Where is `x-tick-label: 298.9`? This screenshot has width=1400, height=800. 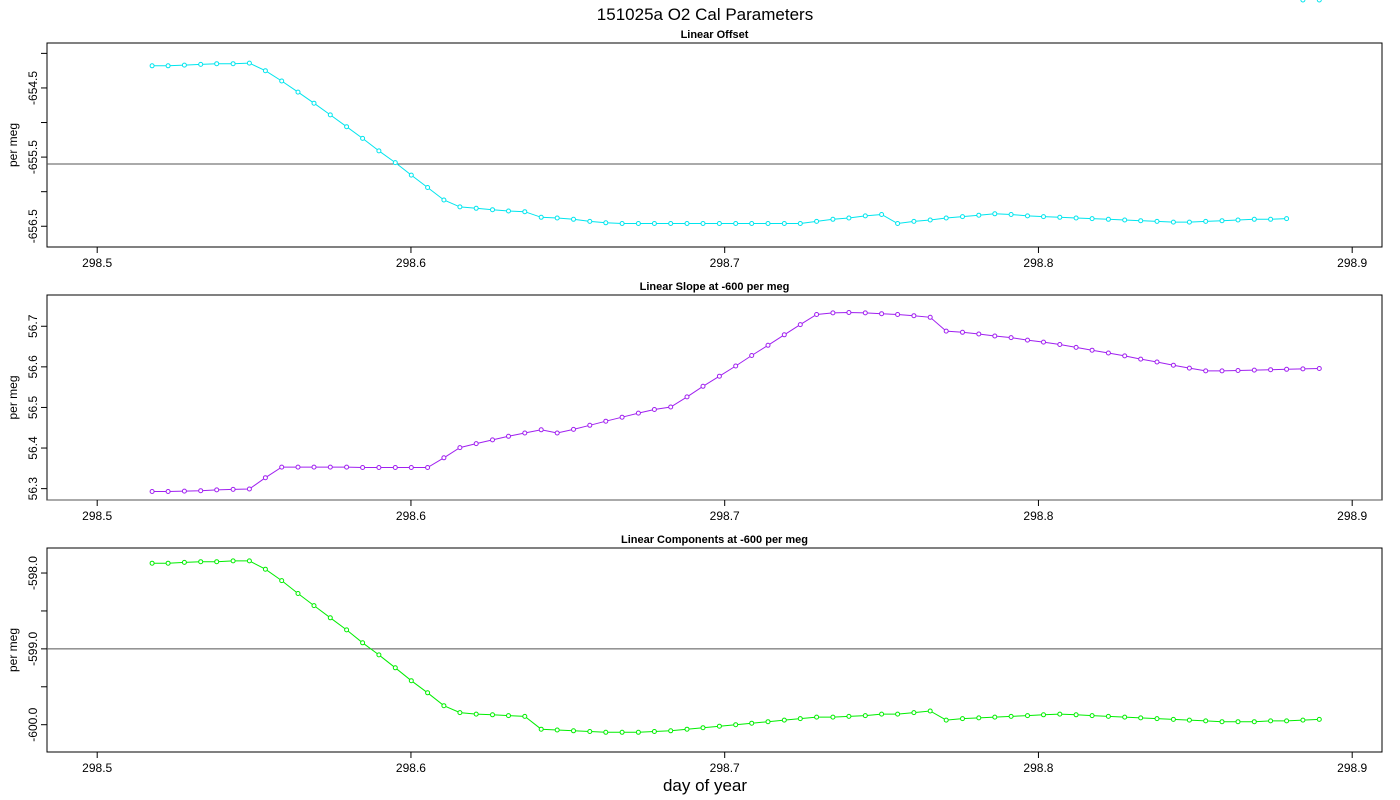
x-tick-label: 298.9 is located at coordinates (1352, 263).